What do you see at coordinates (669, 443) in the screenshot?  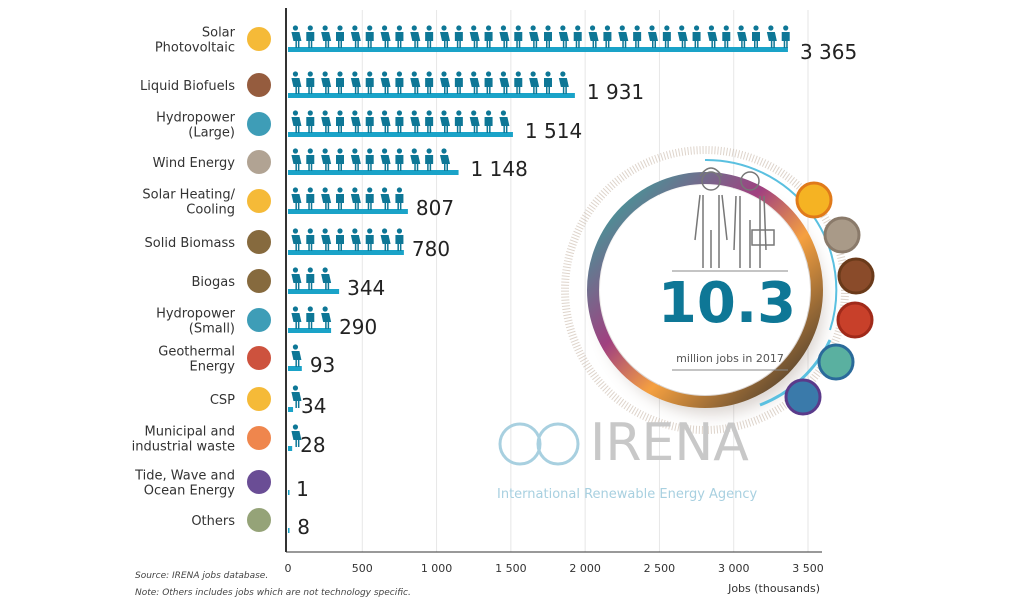 I see `logo-name: IRENA` at bounding box center [669, 443].